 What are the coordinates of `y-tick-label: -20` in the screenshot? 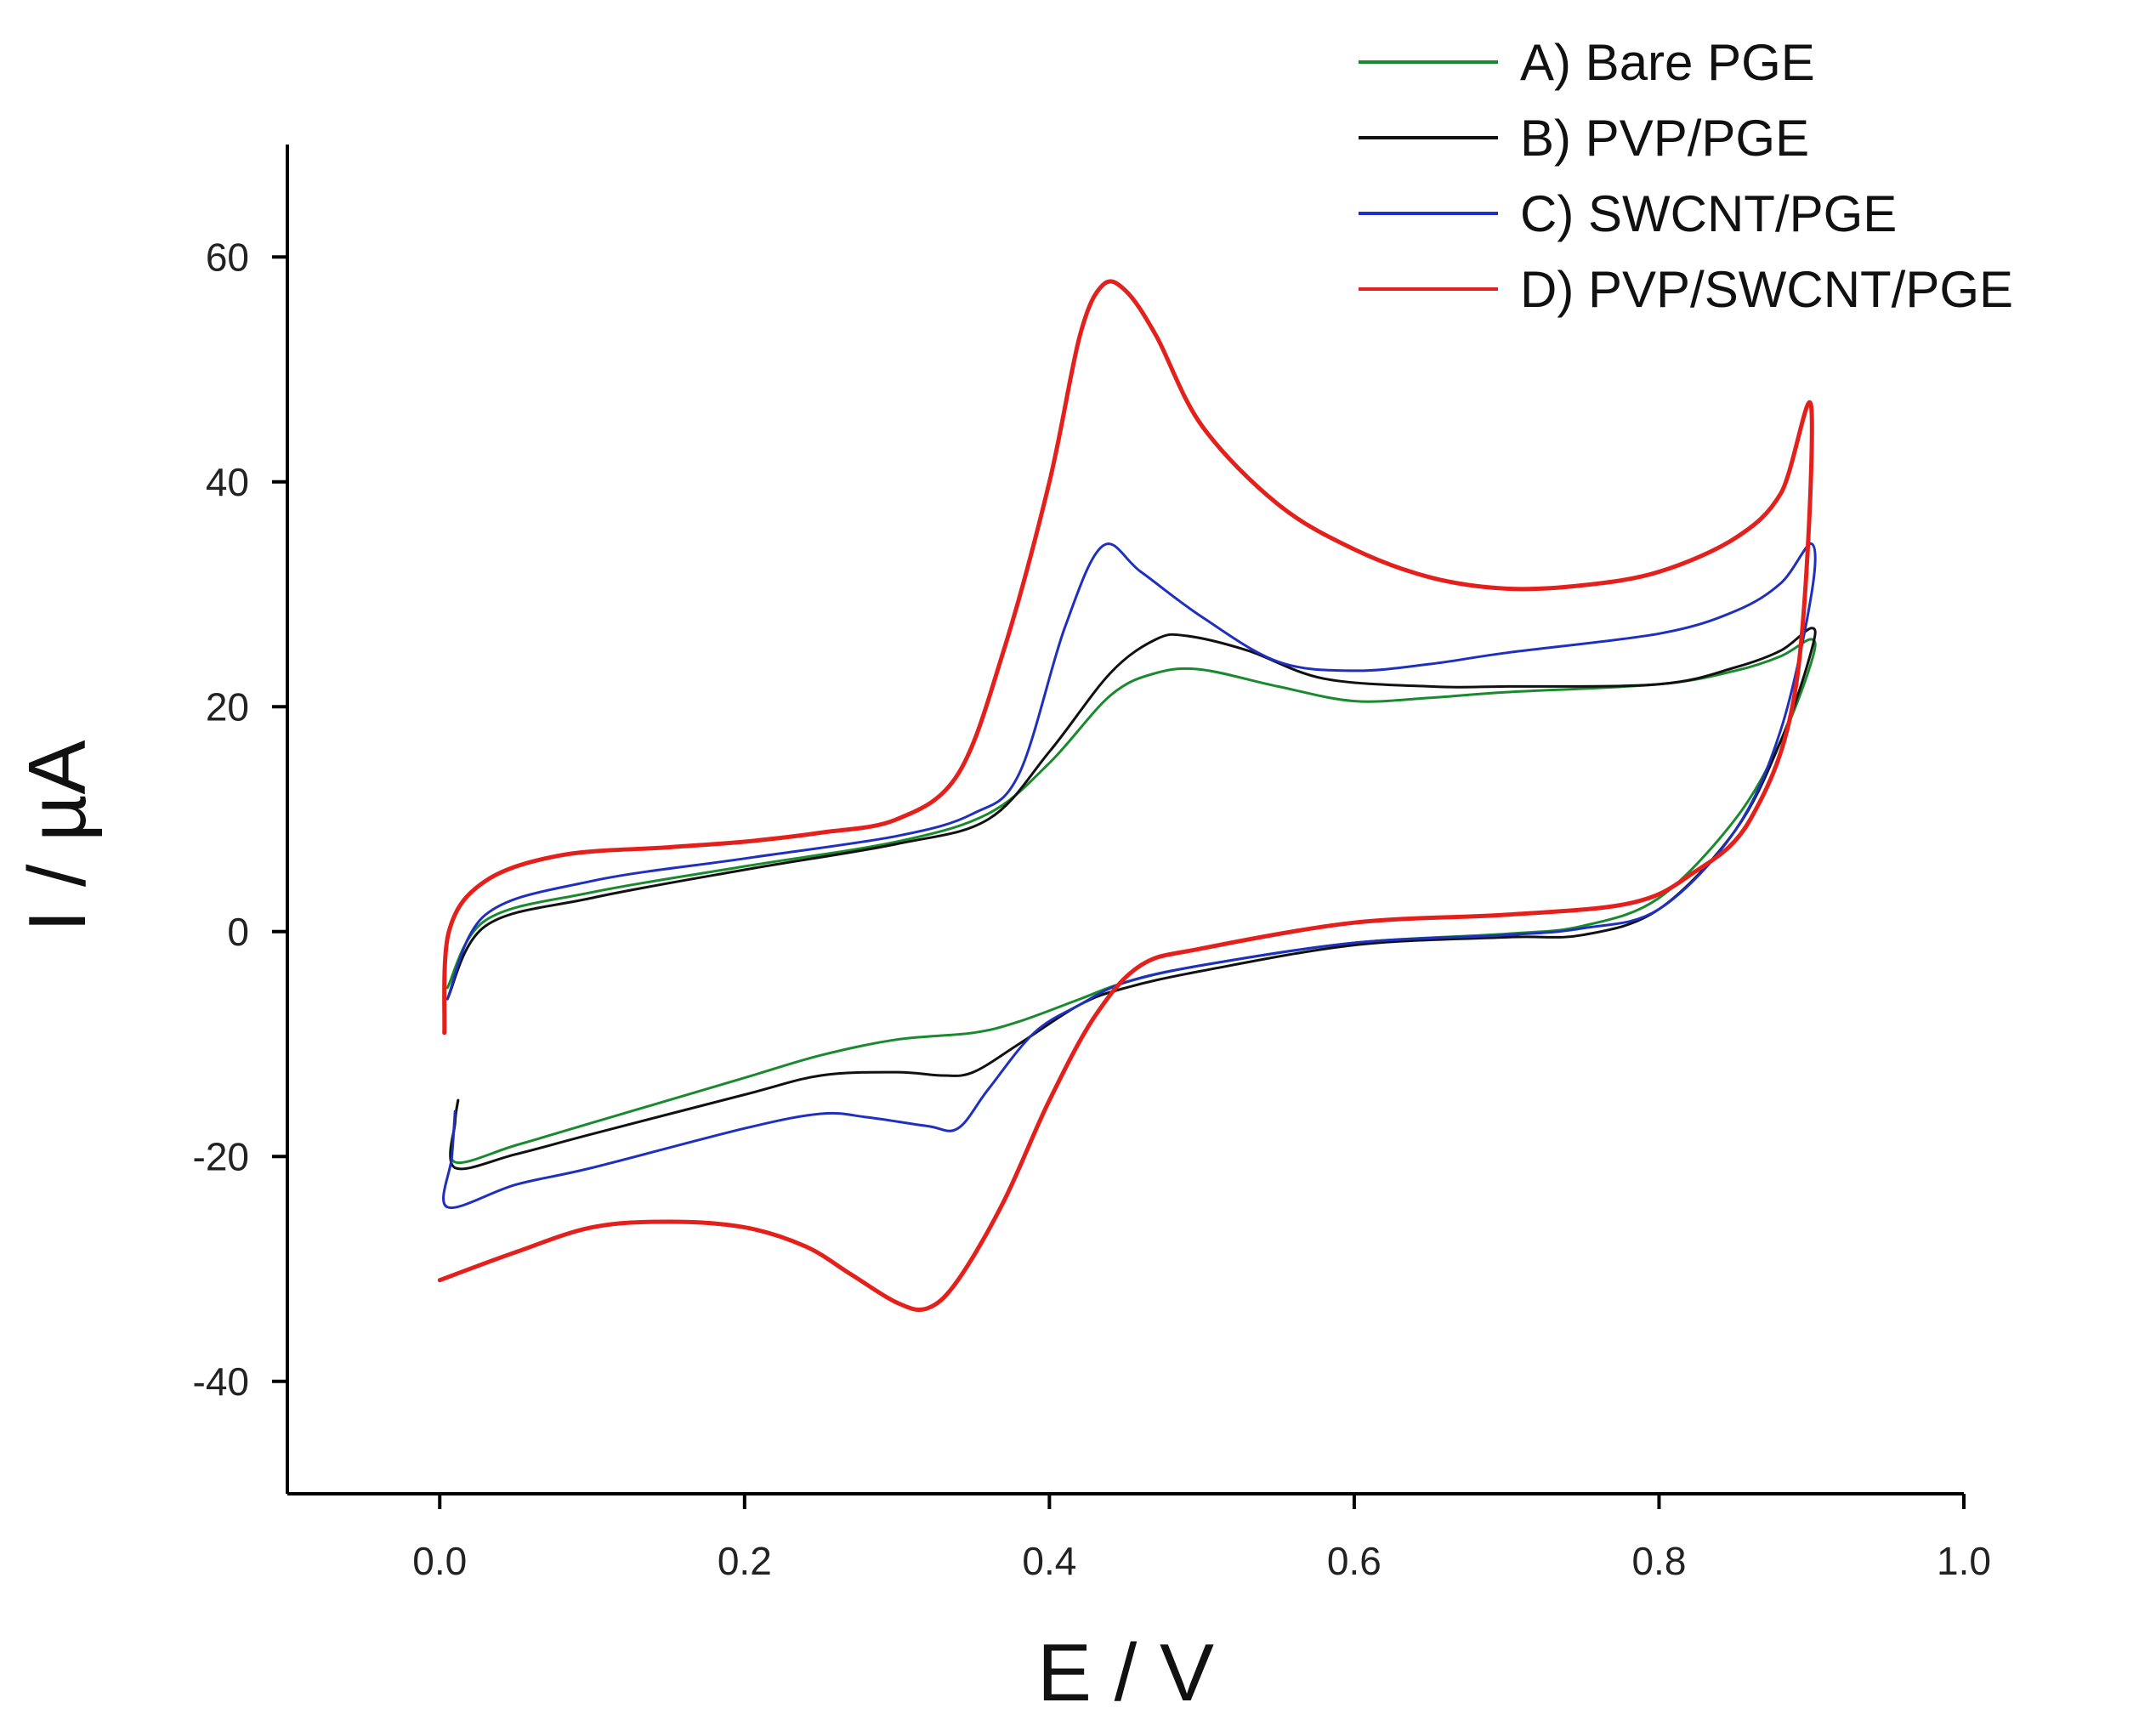 It's located at (221, 1156).